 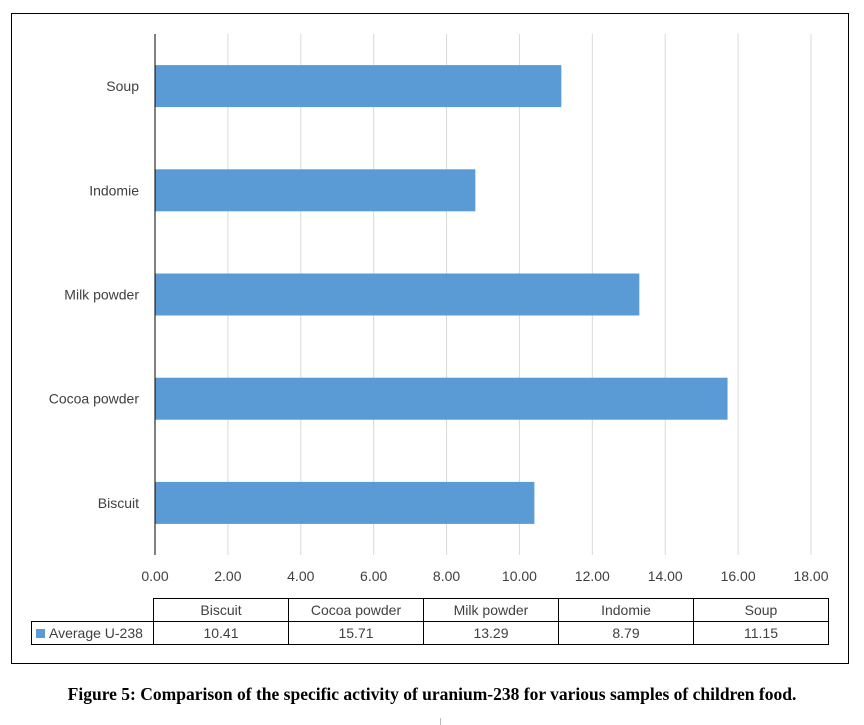 What do you see at coordinates (300, 576) in the screenshot?
I see `x-tick-label: 4.00` at bounding box center [300, 576].